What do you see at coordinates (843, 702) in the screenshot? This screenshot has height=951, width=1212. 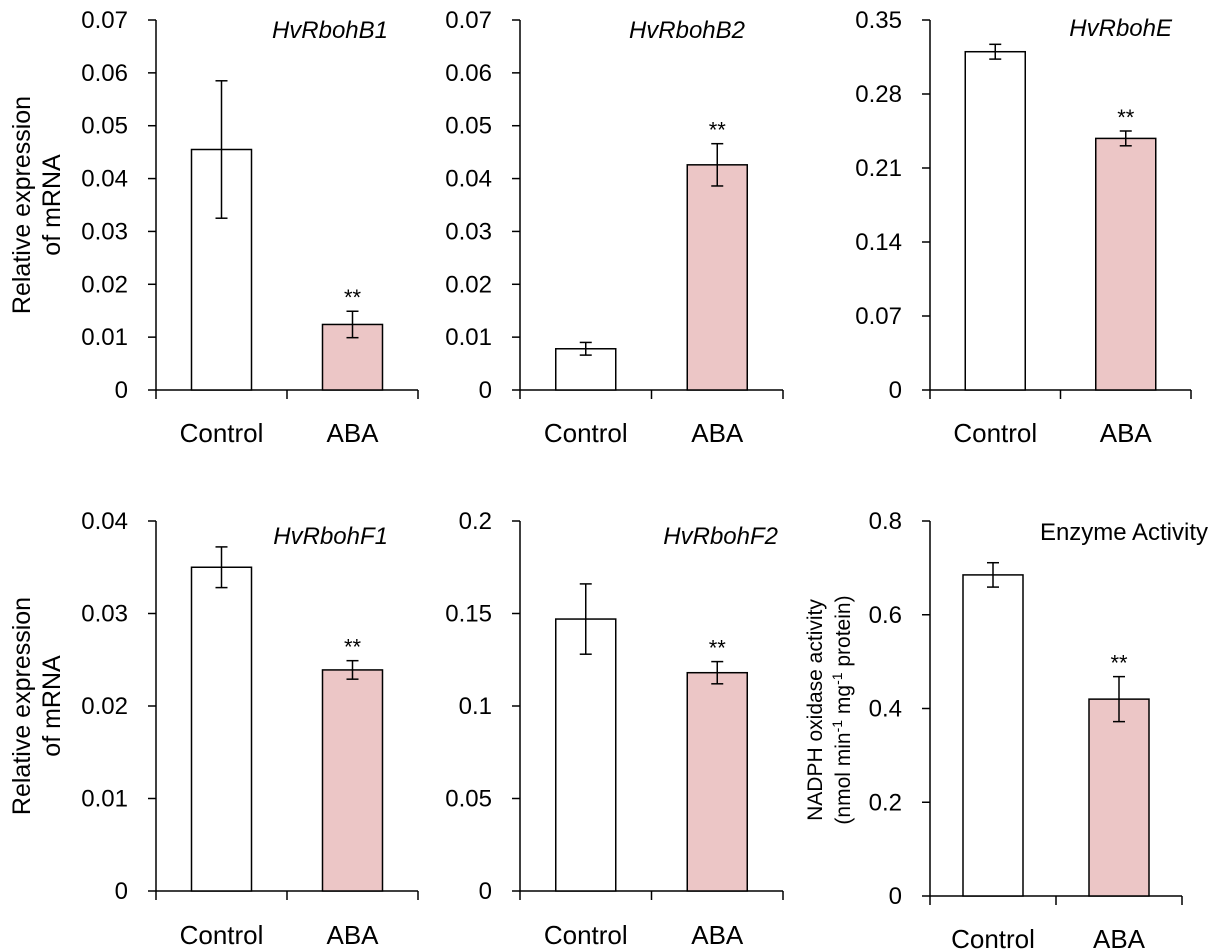 I see `y-axis-label-part: mg` at bounding box center [843, 702].